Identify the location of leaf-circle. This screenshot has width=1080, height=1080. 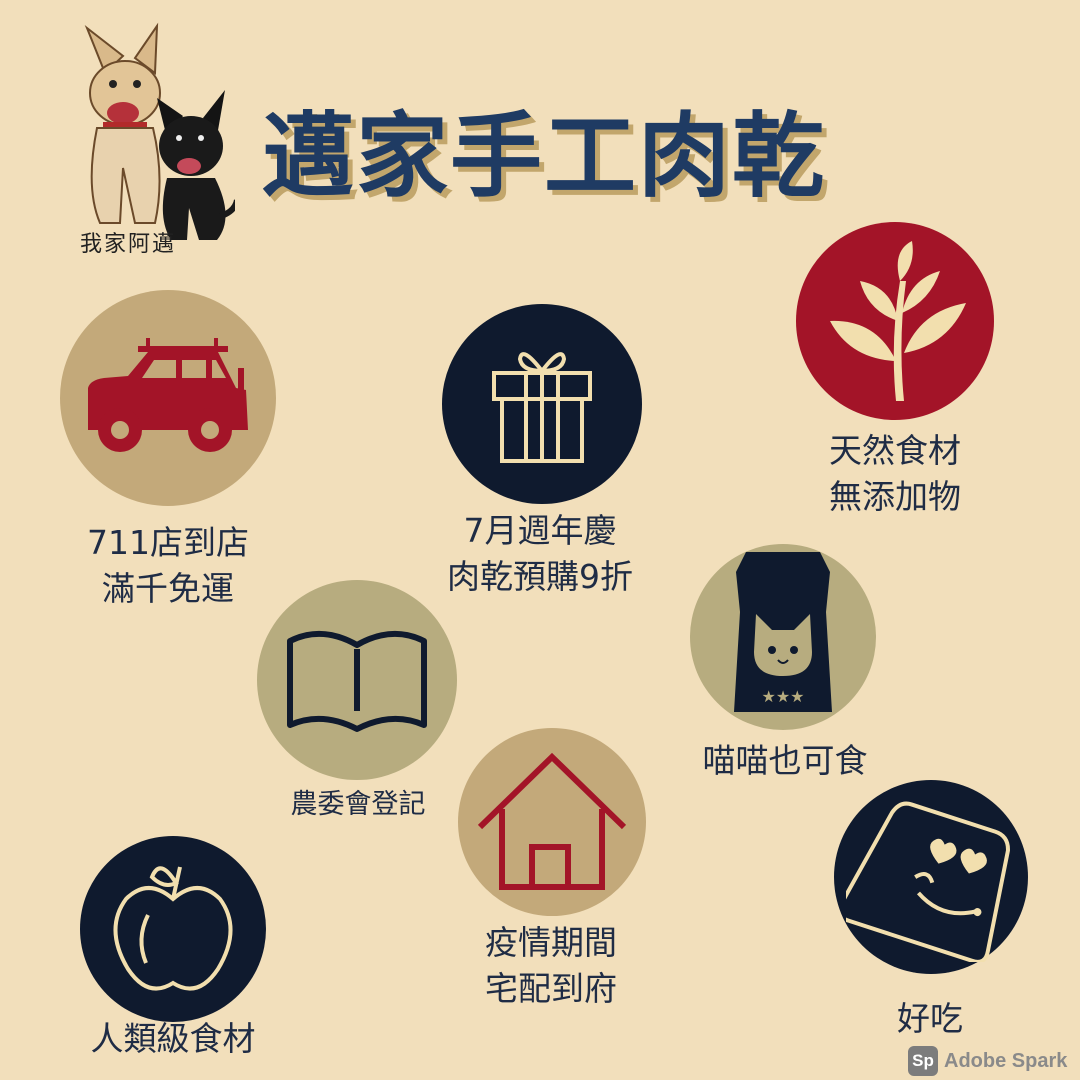
(895, 321).